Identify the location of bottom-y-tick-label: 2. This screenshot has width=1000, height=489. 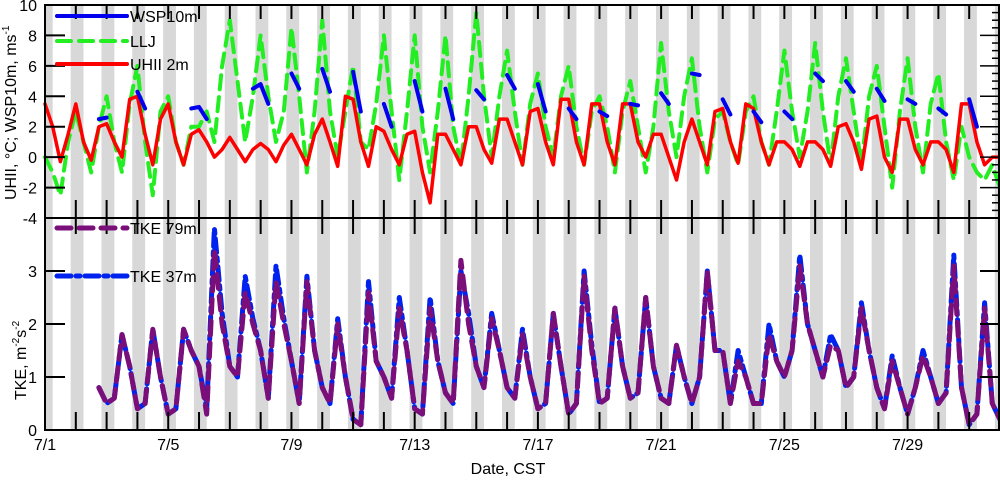
(32, 325).